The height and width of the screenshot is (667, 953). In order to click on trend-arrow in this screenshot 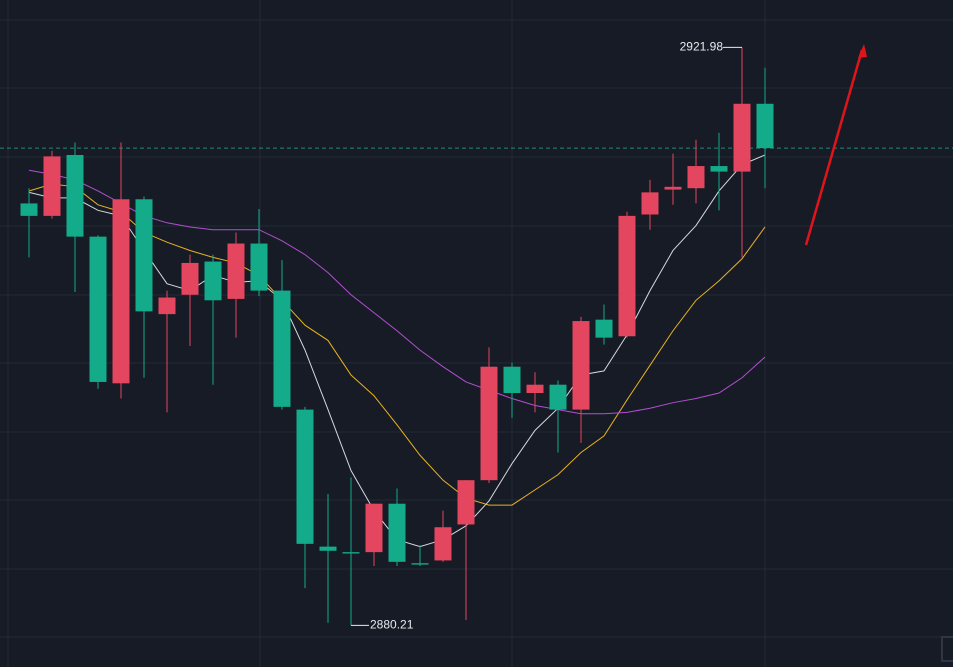, I will do `click(834, 147)`.